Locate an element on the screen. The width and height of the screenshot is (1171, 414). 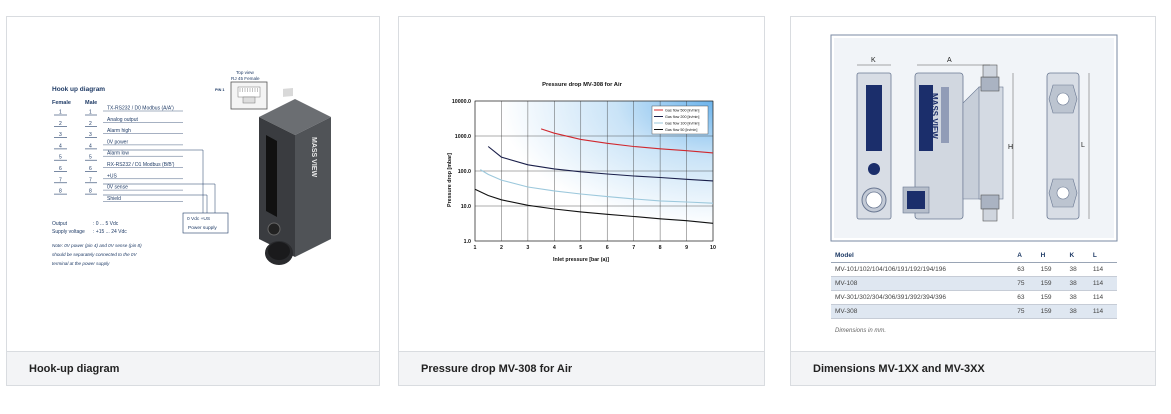
mass-view-device-image: MASS VIEW is located at coordinates (295, 176).